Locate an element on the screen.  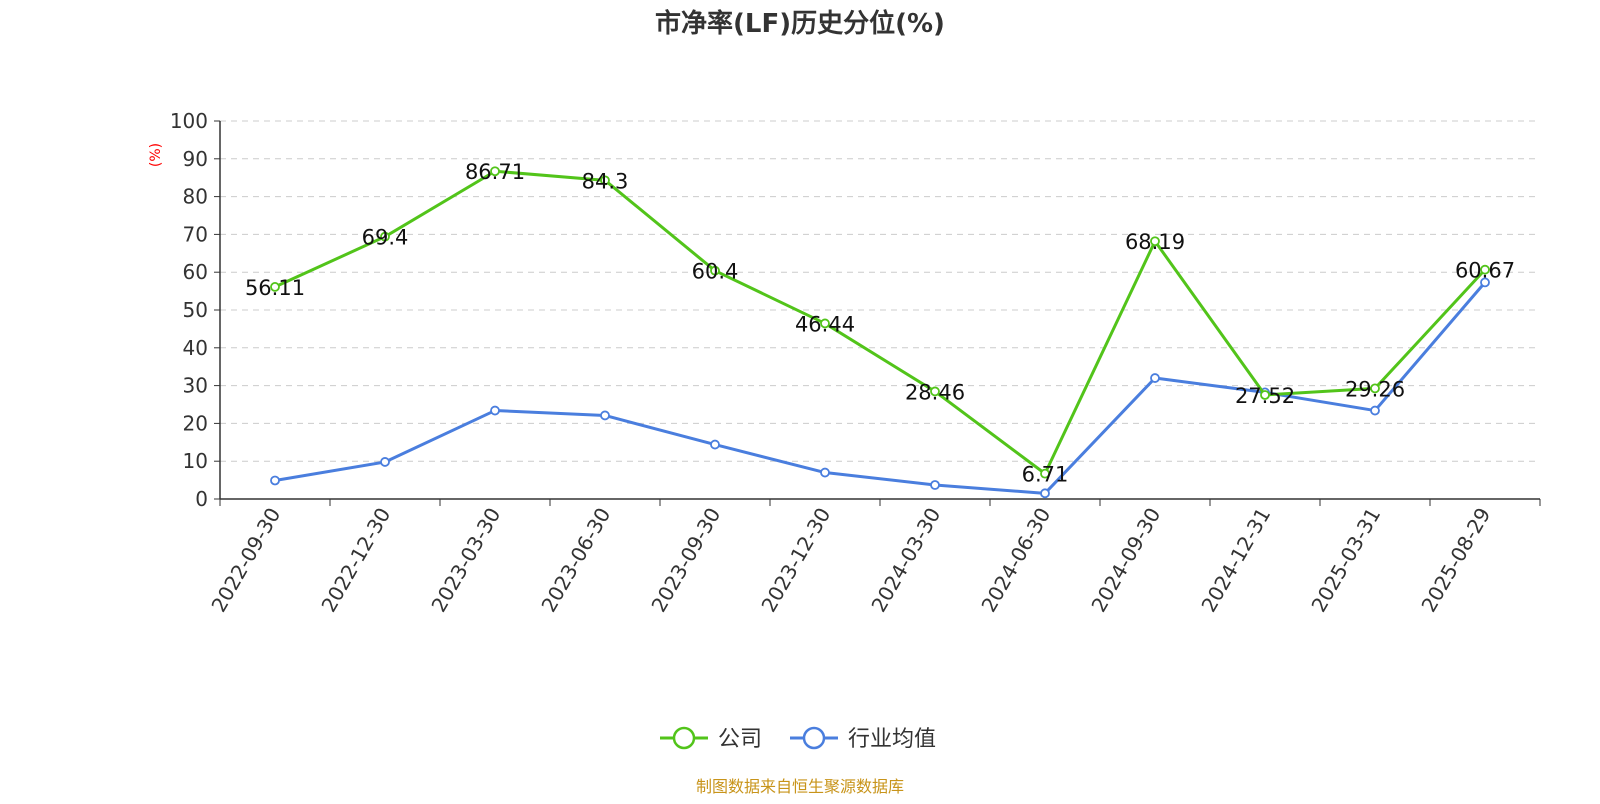
data-label: 84.3 is located at coordinates (605, 181).